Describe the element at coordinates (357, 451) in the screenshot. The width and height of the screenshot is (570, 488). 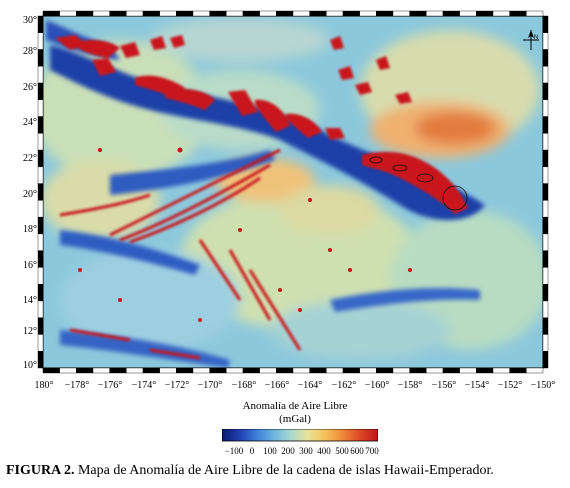
I see `colorbar-tick: 600` at that location.